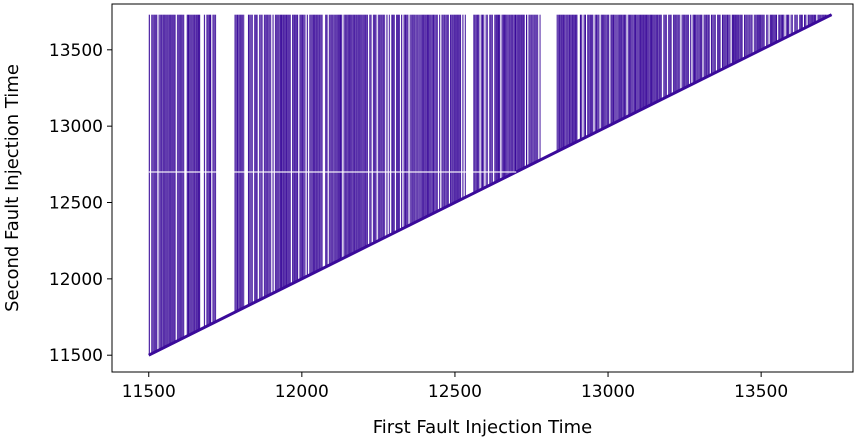 The image size is (859, 440). Describe the element at coordinates (76, 51) in the screenshot. I see `y-tick-label: 13500` at that location.